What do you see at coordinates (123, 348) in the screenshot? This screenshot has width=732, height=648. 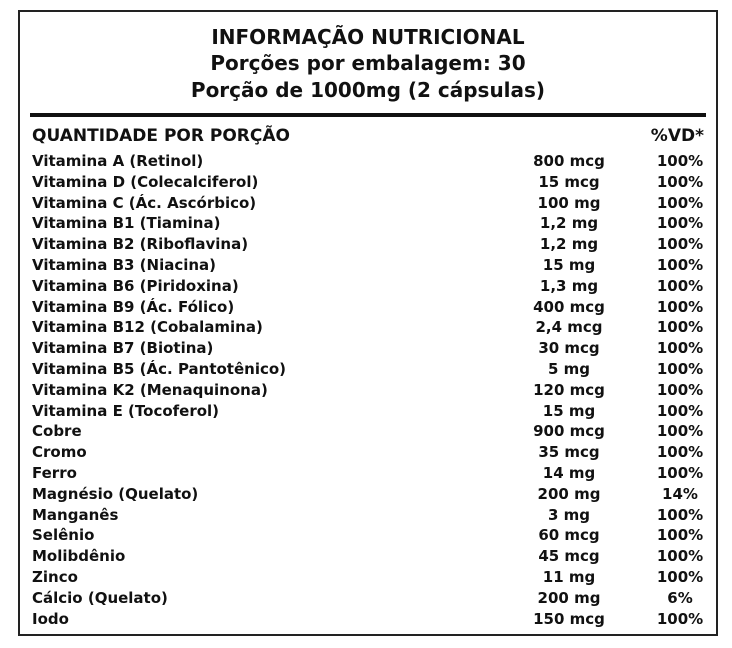 I see `nutrient-name: Vitamina B7 (Biotina)` at bounding box center [123, 348].